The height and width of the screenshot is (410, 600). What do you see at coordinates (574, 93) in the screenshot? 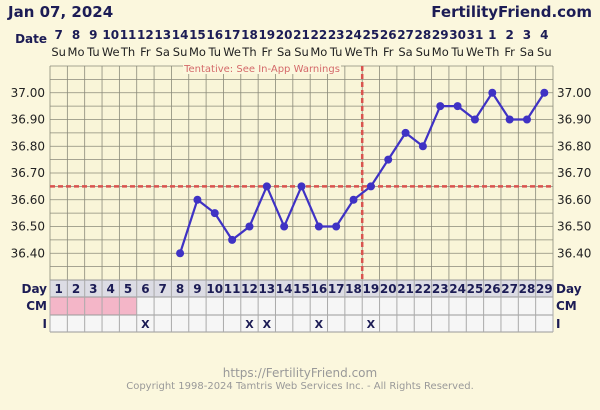
I see `y-tick-right: 37.00` at bounding box center [574, 93].